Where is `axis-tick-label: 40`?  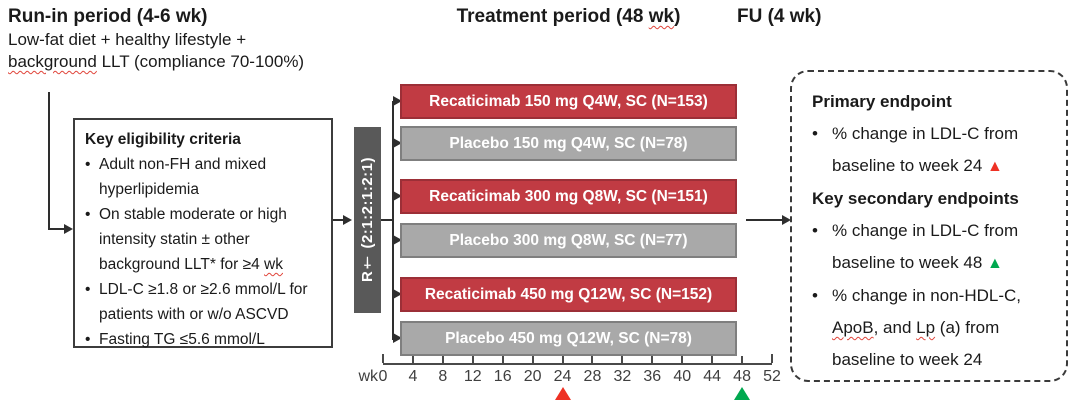 axis-tick-label: 40 is located at coordinates (682, 376).